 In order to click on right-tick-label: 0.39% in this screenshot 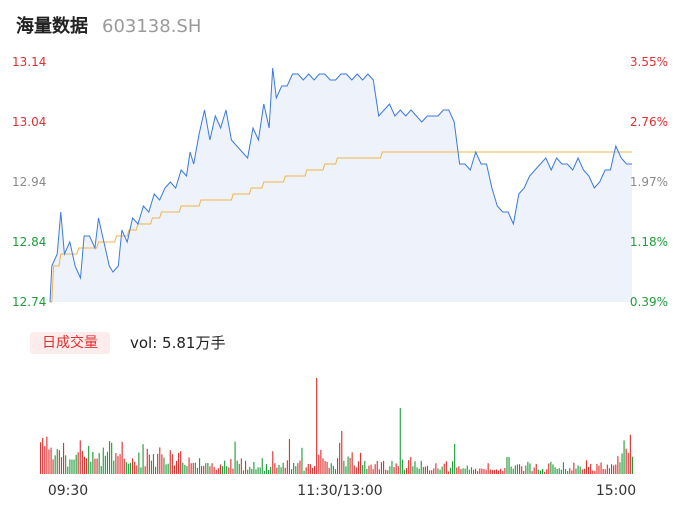, I will do `click(649, 302)`.